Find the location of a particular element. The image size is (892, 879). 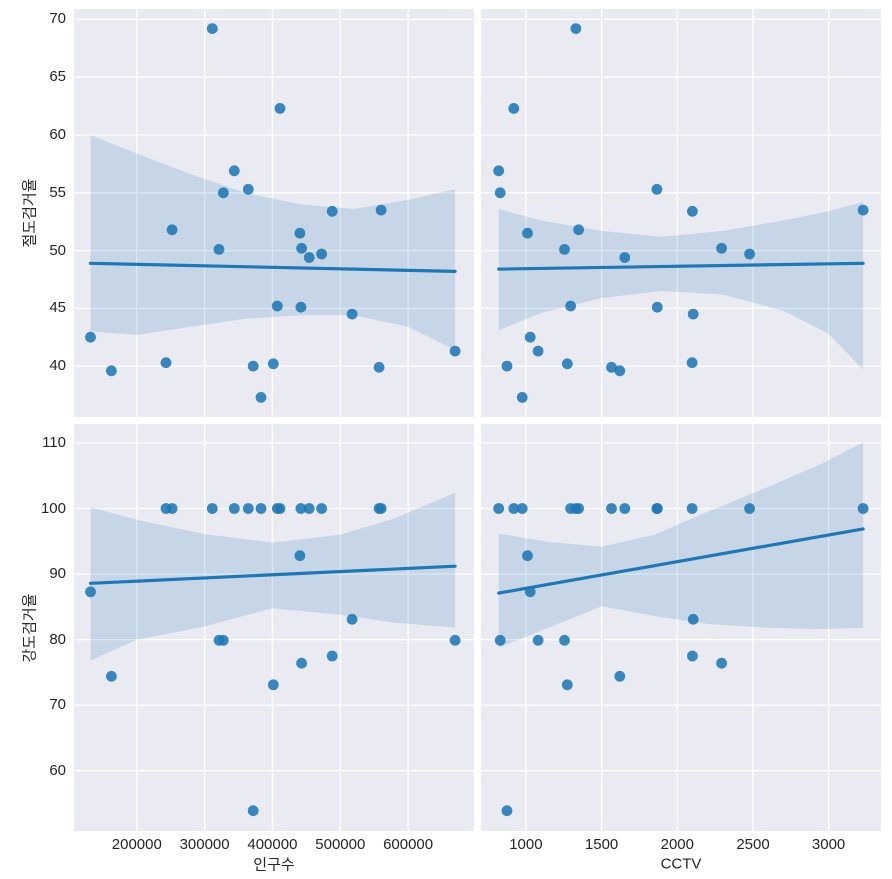

y-tick-label: 65 is located at coordinates (57, 77).